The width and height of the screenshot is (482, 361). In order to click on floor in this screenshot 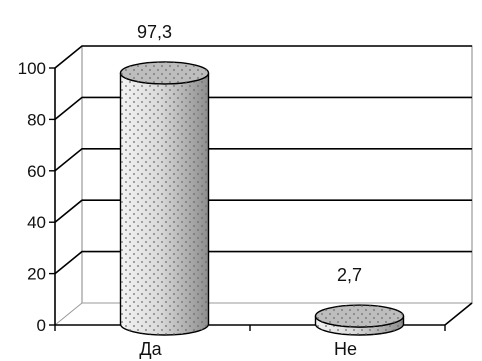, I will do `click(263, 314)`.